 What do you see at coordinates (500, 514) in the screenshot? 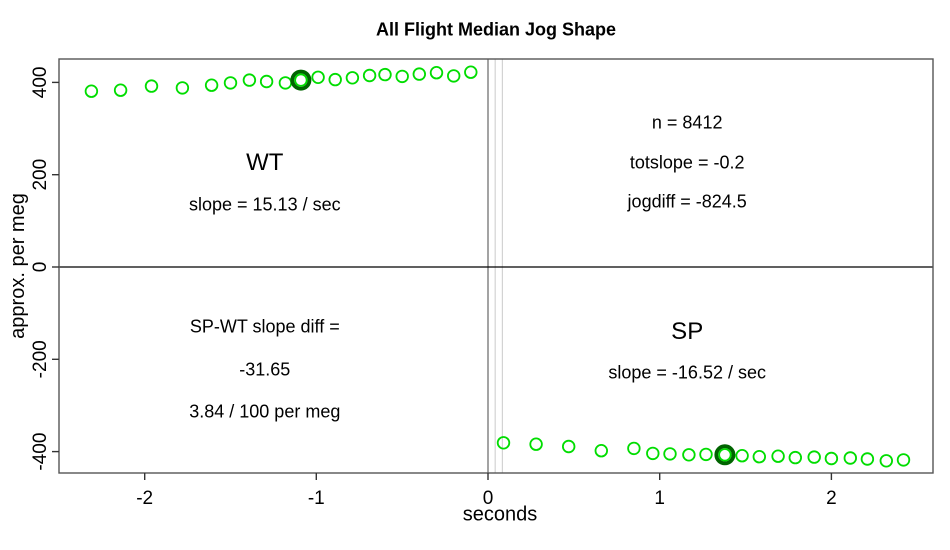
I see `x-axis-label: seconds` at bounding box center [500, 514].